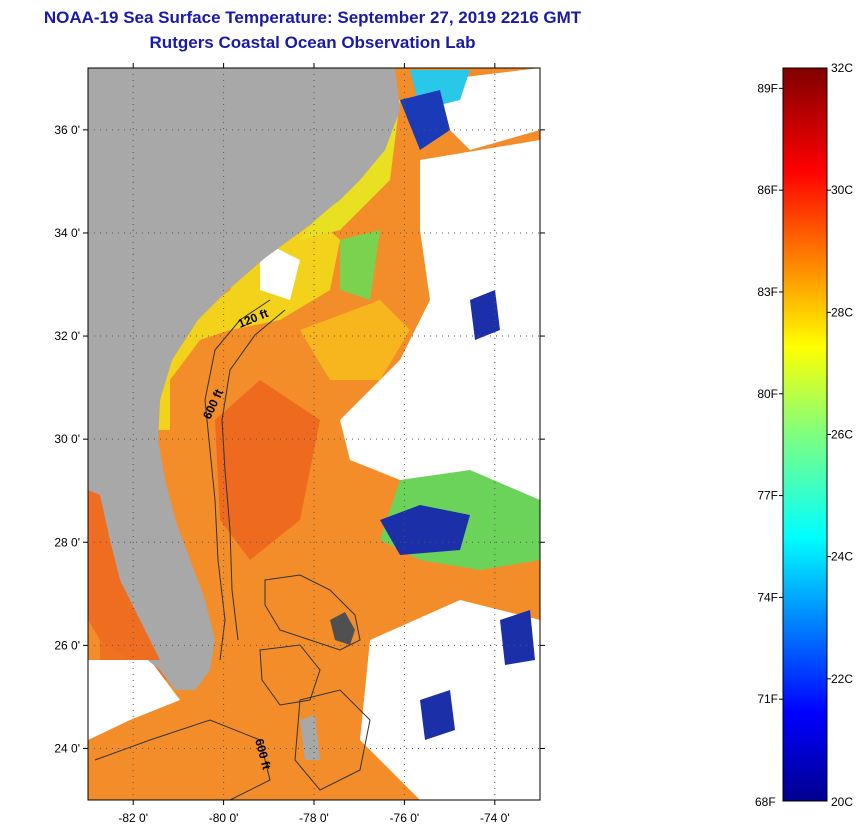 This screenshot has height=832, width=865. What do you see at coordinates (842, 68) in the screenshot?
I see `colorbar-top-label: 32C` at bounding box center [842, 68].